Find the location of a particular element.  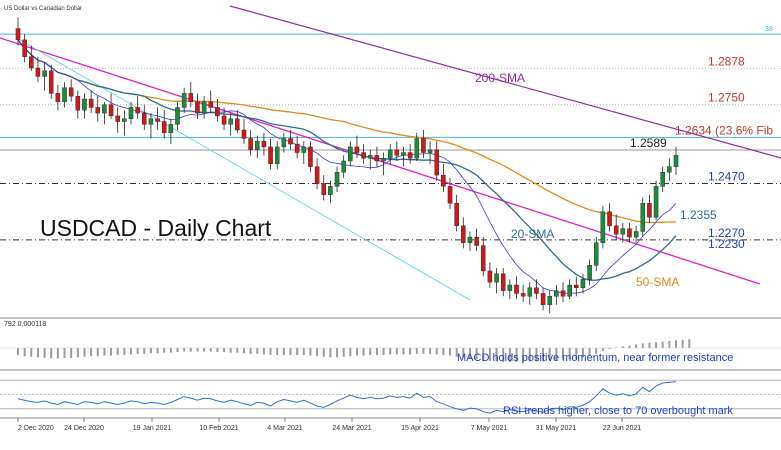

x-tick-label: 4 Mar 2021 is located at coordinates (285, 428).